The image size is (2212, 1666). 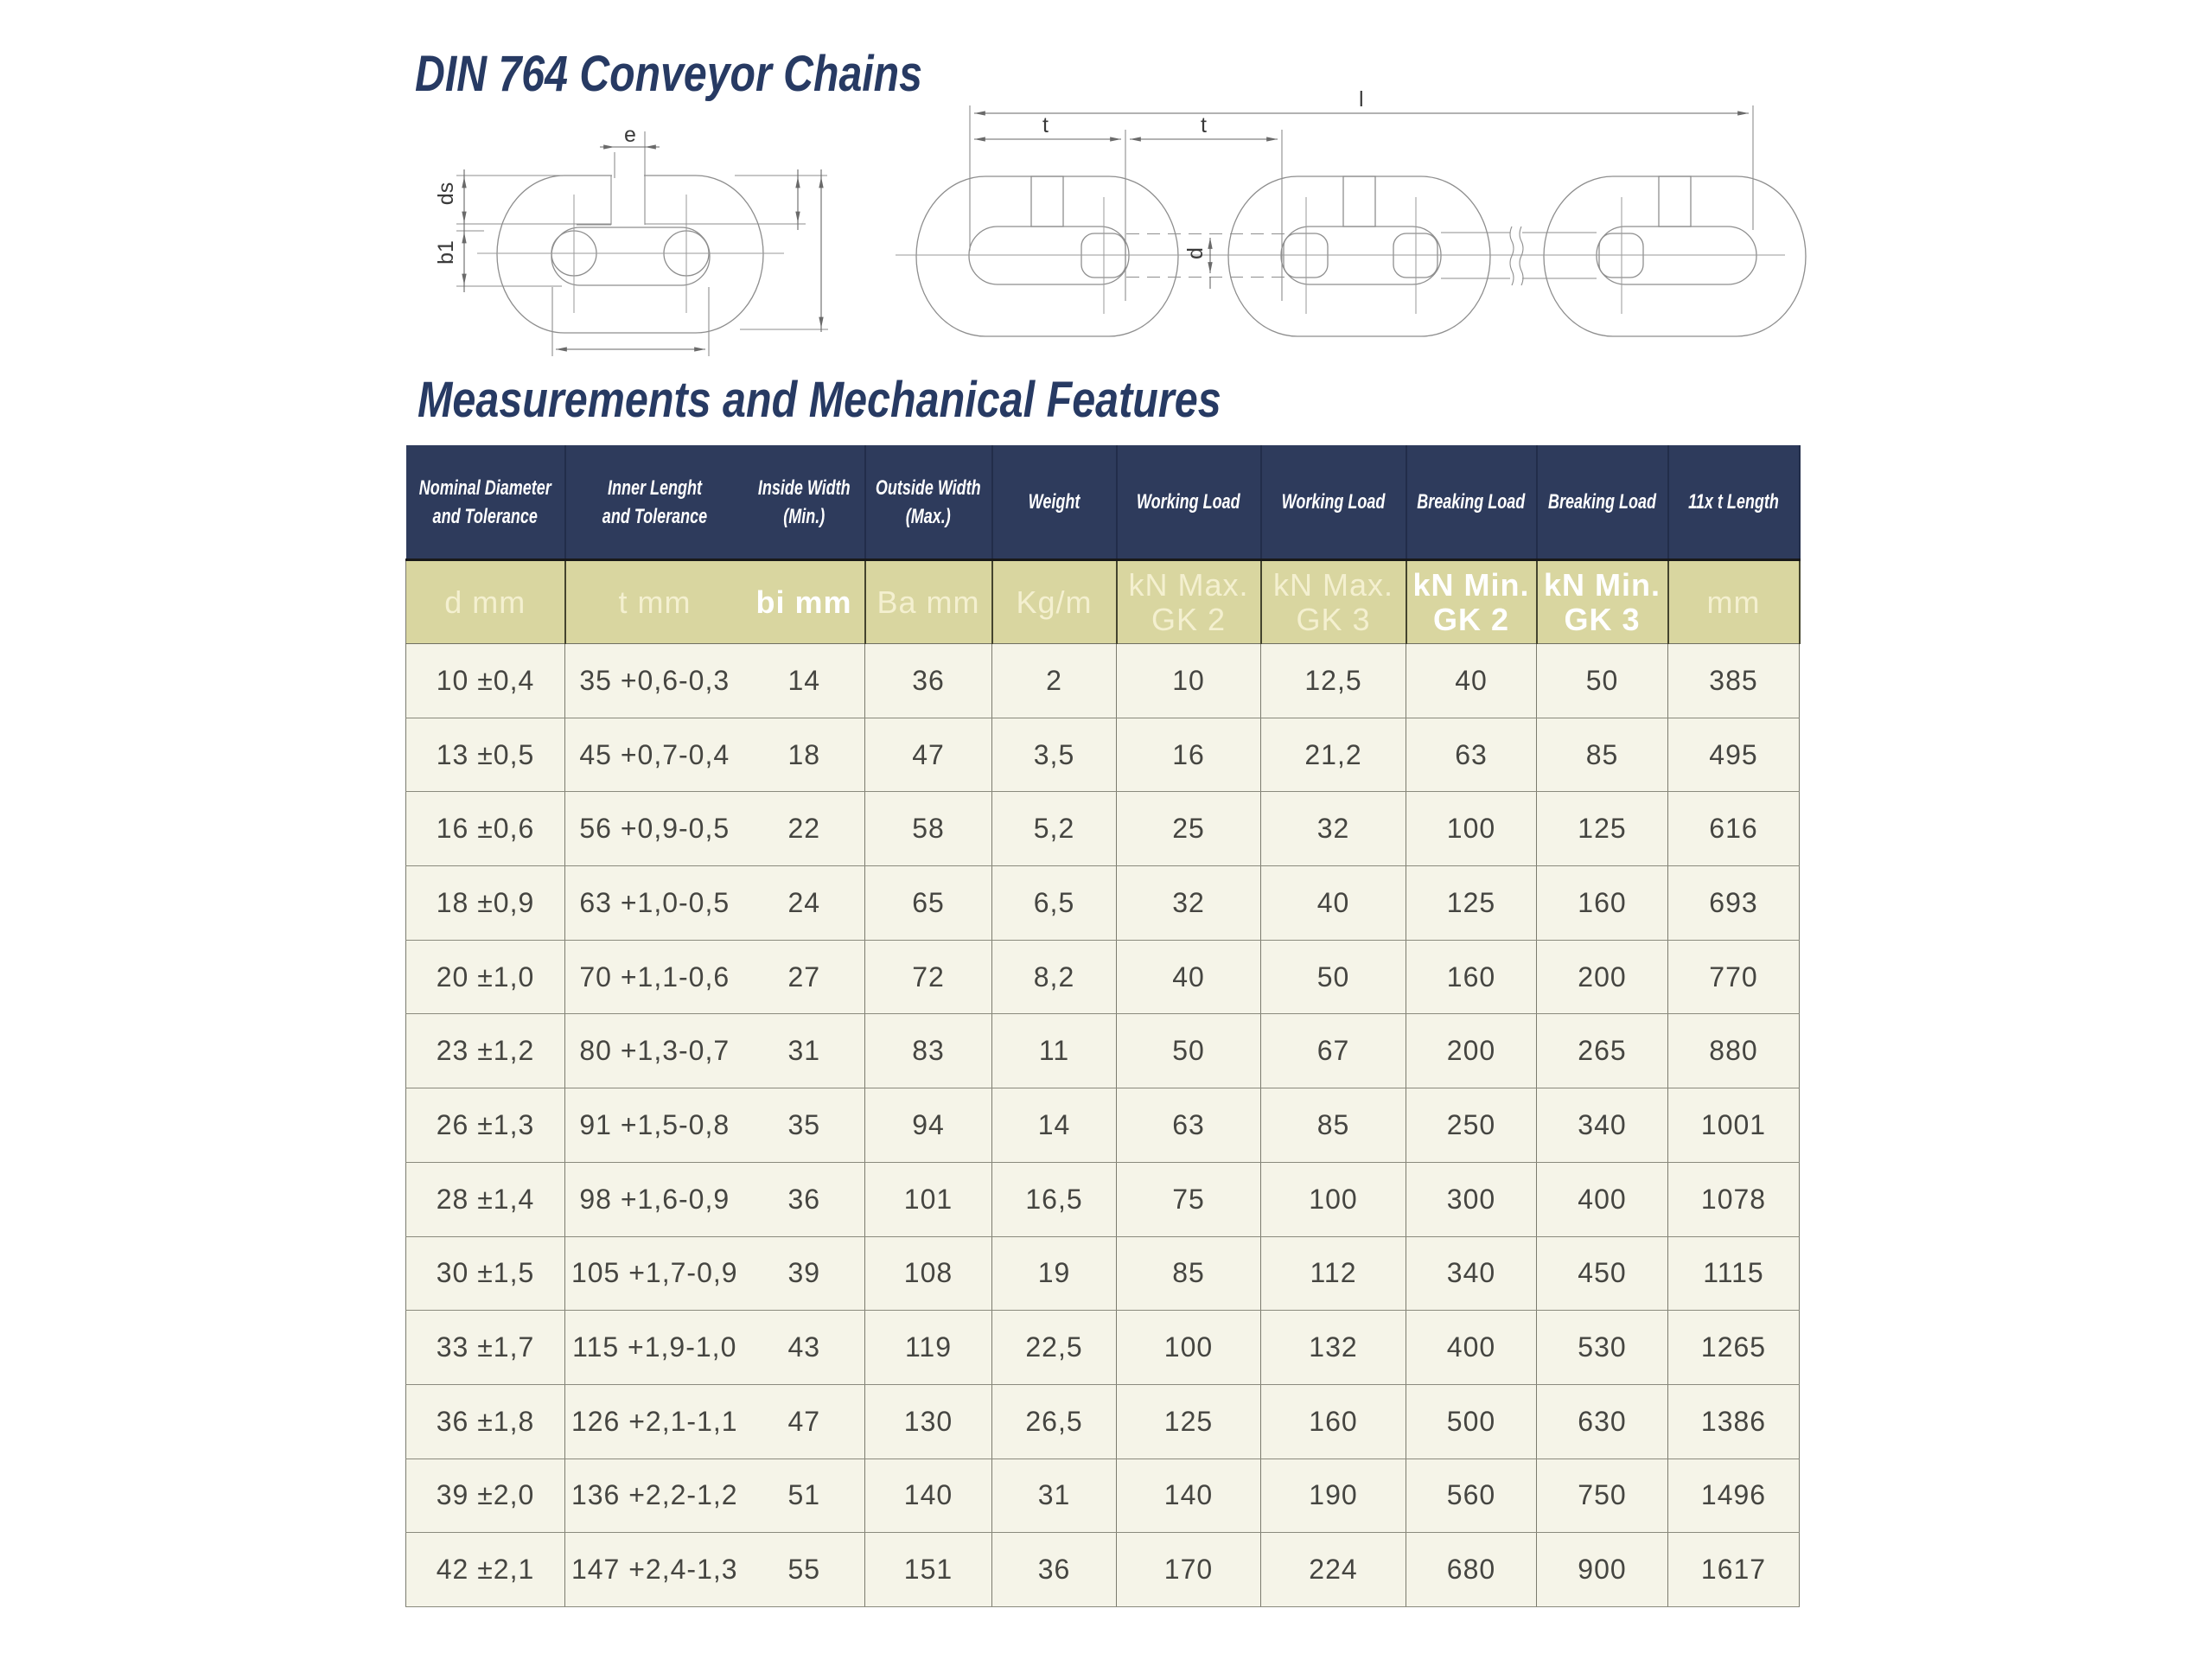 What do you see at coordinates (1362, 99) in the screenshot?
I see `svg-text: l` at bounding box center [1362, 99].